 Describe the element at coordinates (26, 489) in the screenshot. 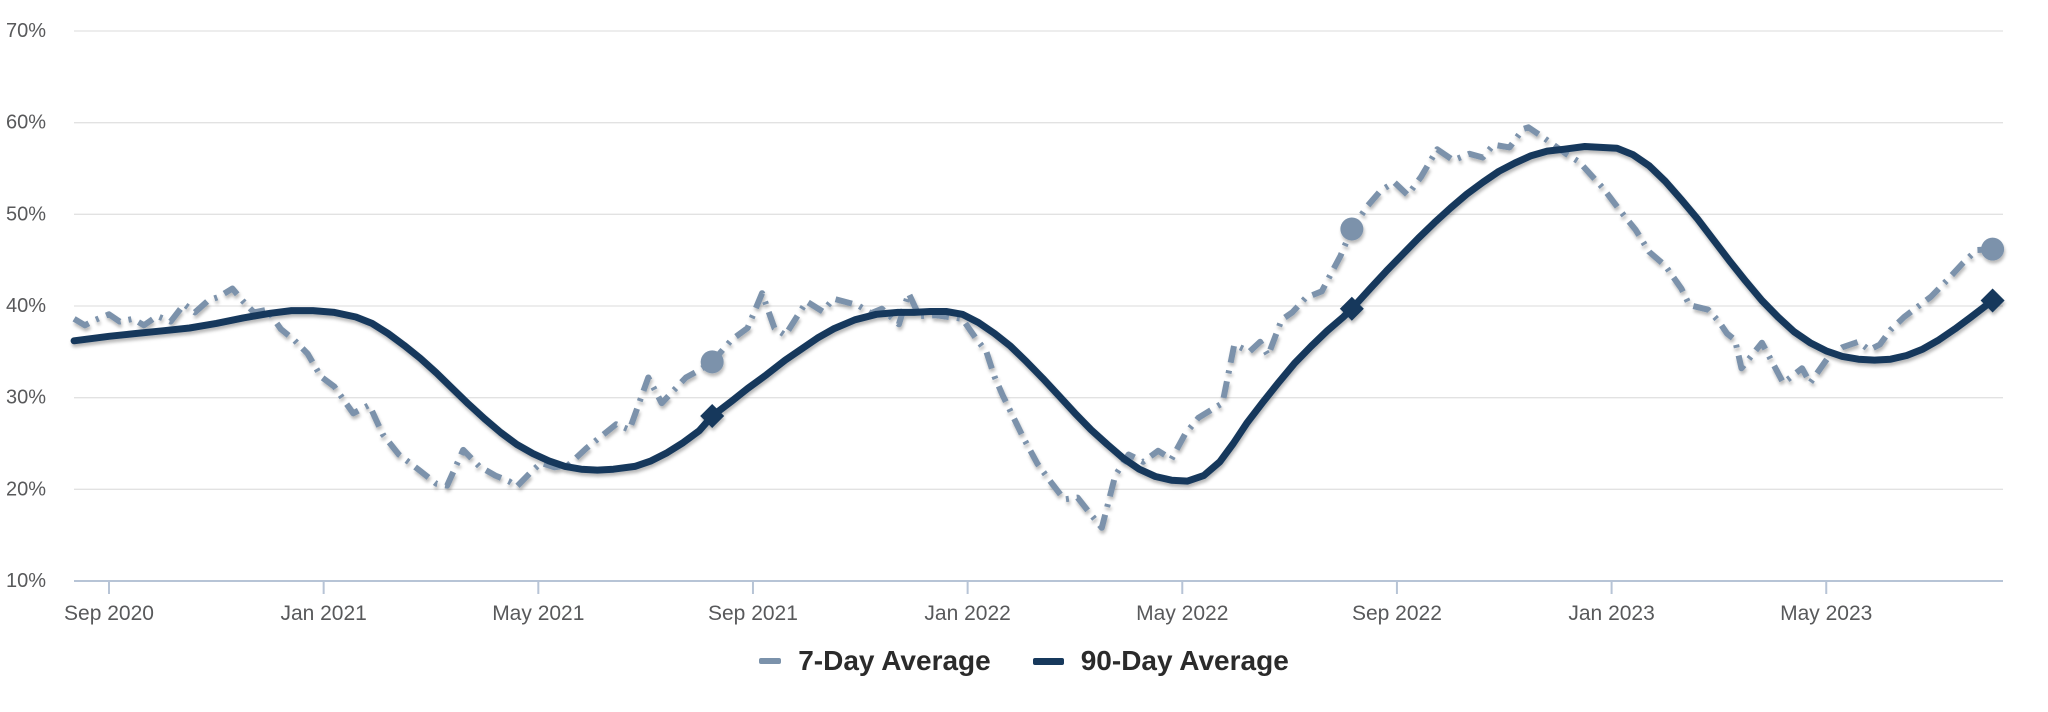

I see `y-axis-label: 20%` at that location.